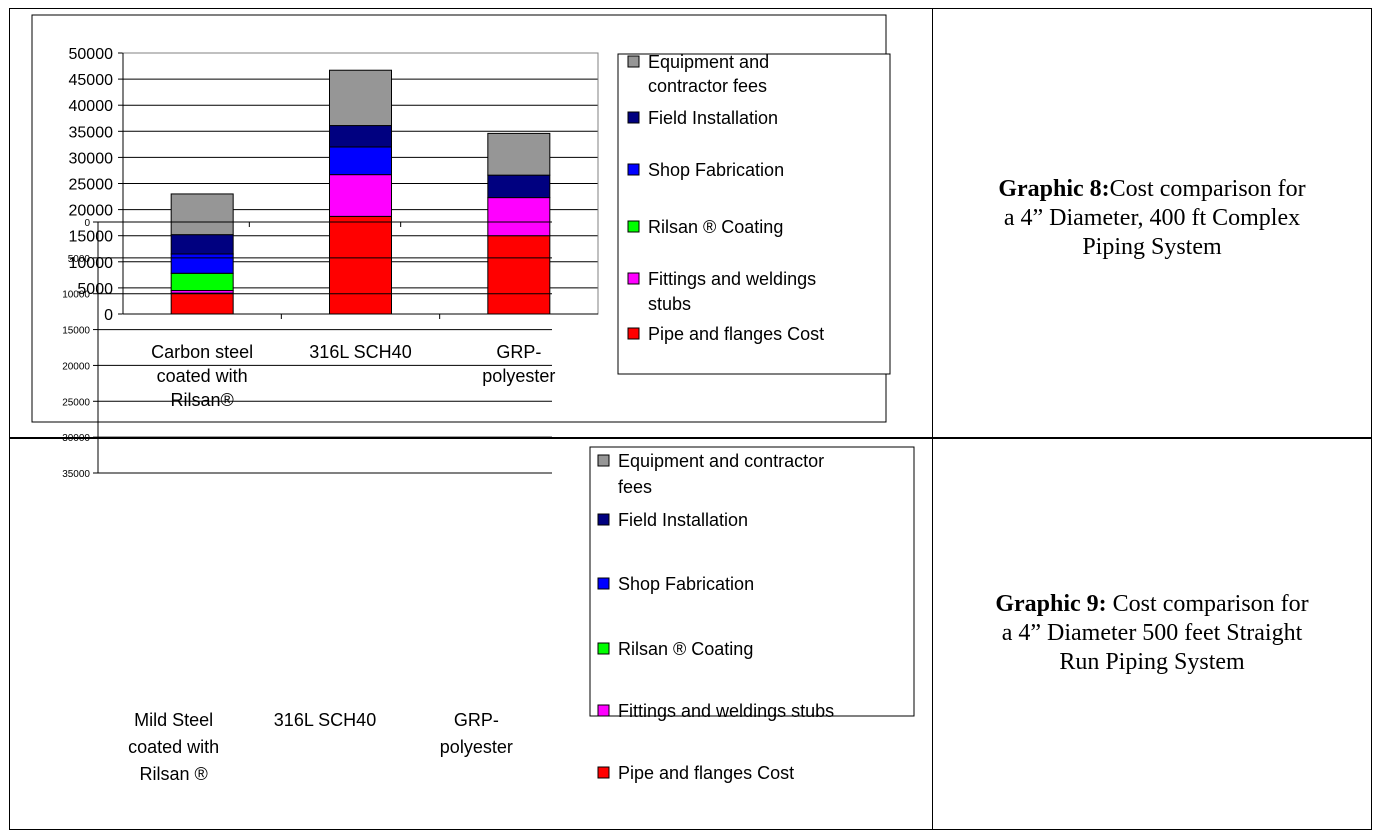 This screenshot has height=834, width=1384. I want to click on caption-line-2: a 4” Diameter 500 feet Straight, so click(1152, 633).